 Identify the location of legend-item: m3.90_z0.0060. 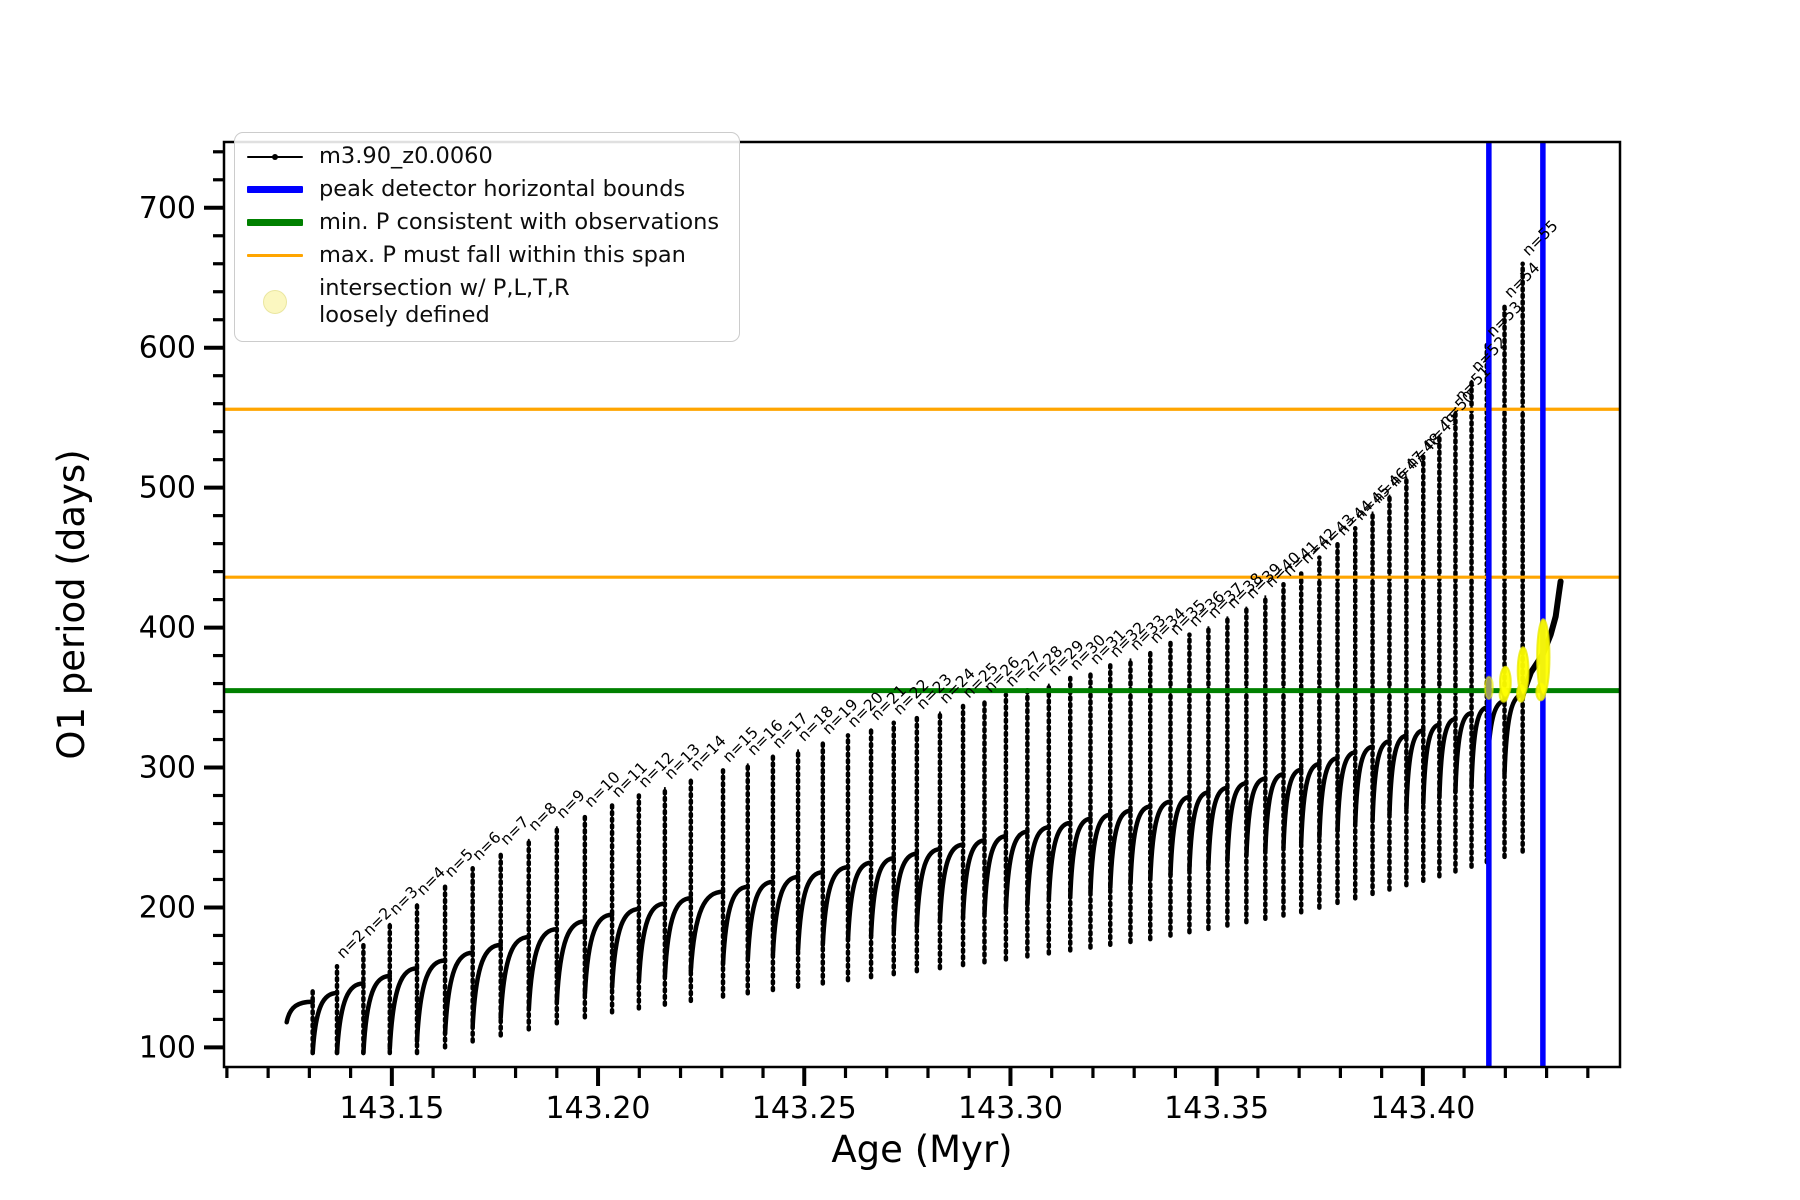
(483, 156).